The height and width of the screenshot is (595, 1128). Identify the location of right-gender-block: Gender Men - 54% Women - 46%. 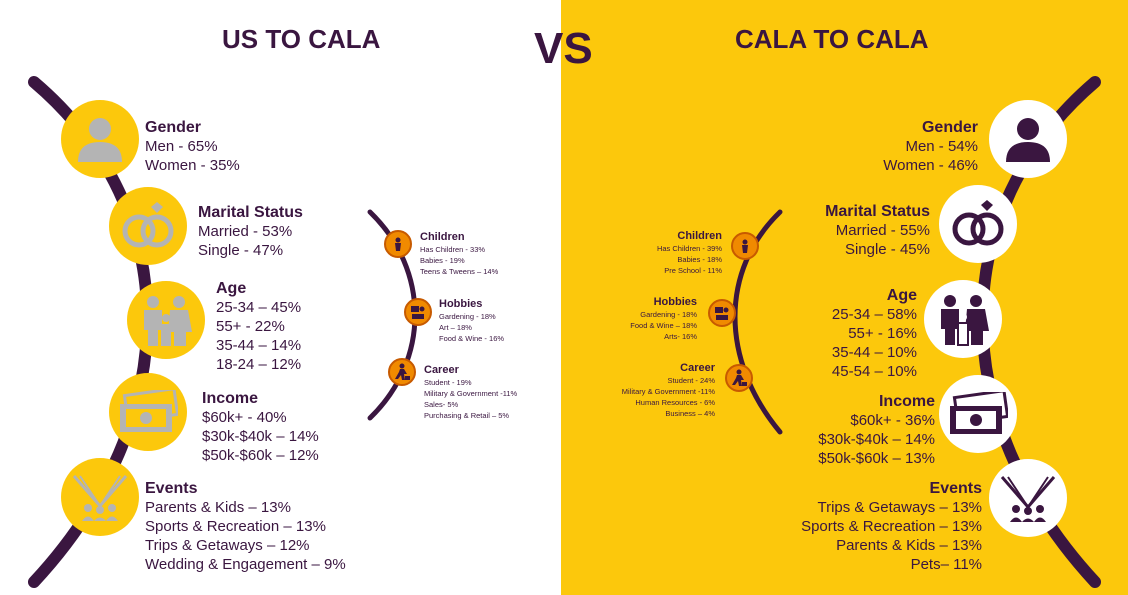
(930, 146).